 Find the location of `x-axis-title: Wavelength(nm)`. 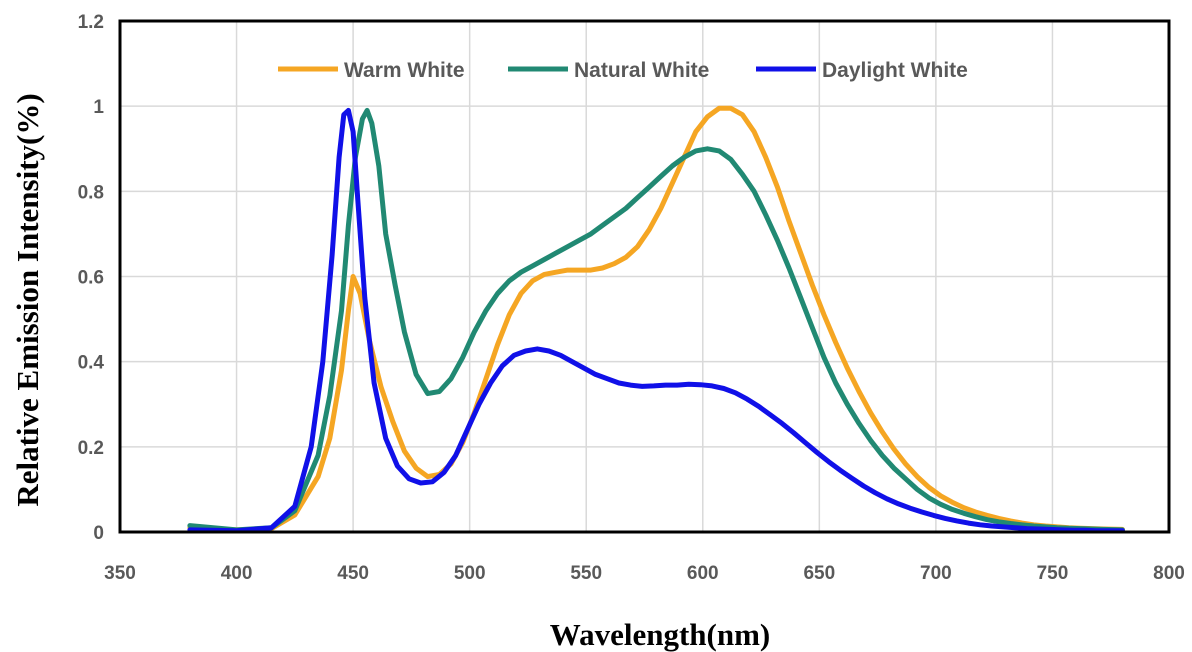

x-axis-title: Wavelength(nm) is located at coordinates (660, 634).